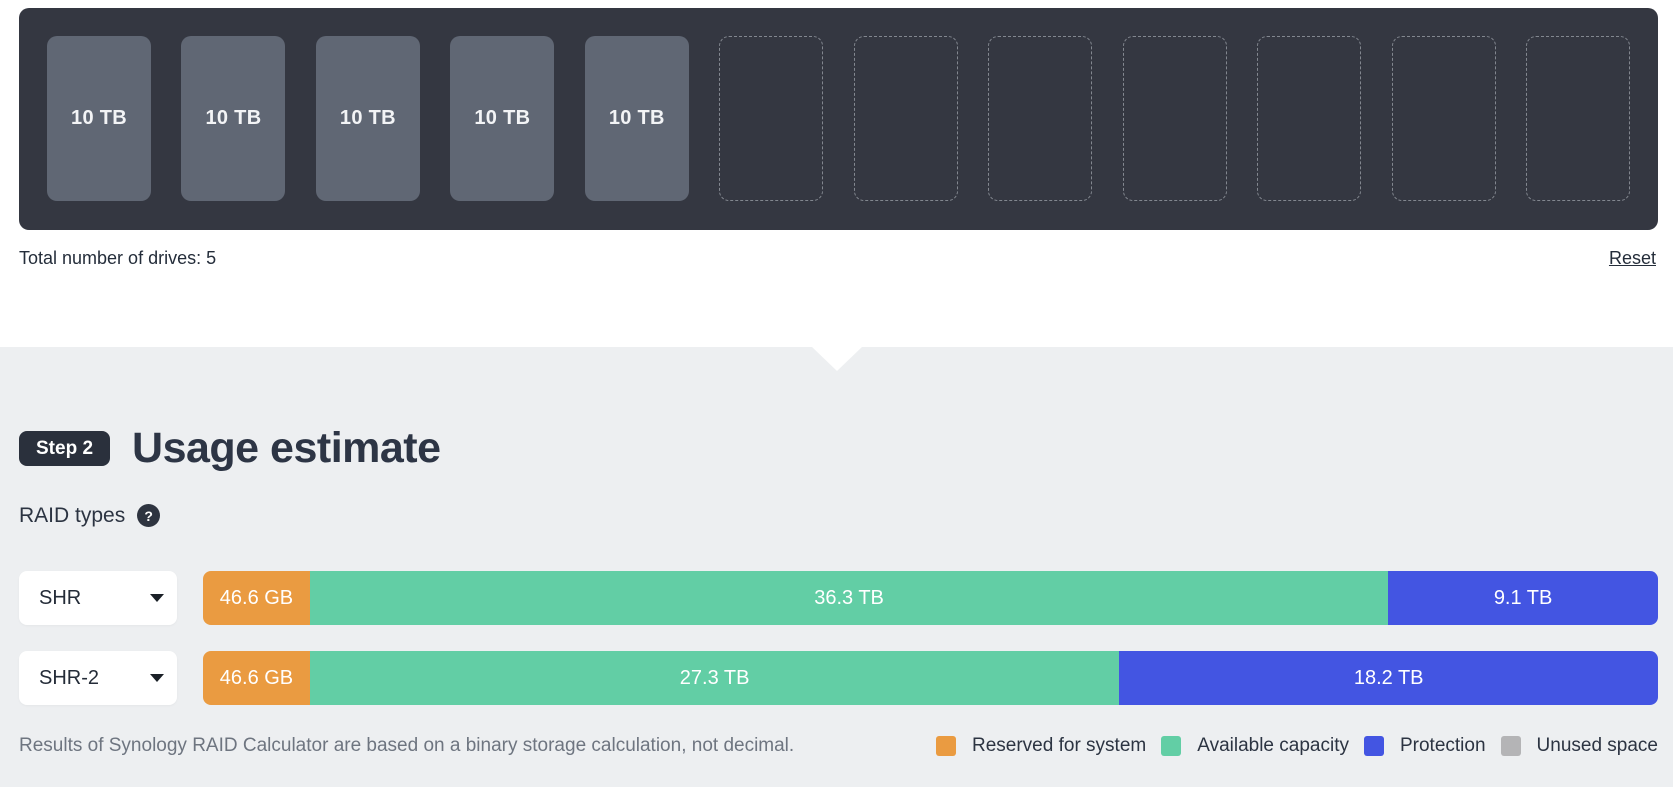 The height and width of the screenshot is (787, 1673). What do you see at coordinates (1373, 746) in the screenshot?
I see `legend-swatch-protection` at bounding box center [1373, 746].